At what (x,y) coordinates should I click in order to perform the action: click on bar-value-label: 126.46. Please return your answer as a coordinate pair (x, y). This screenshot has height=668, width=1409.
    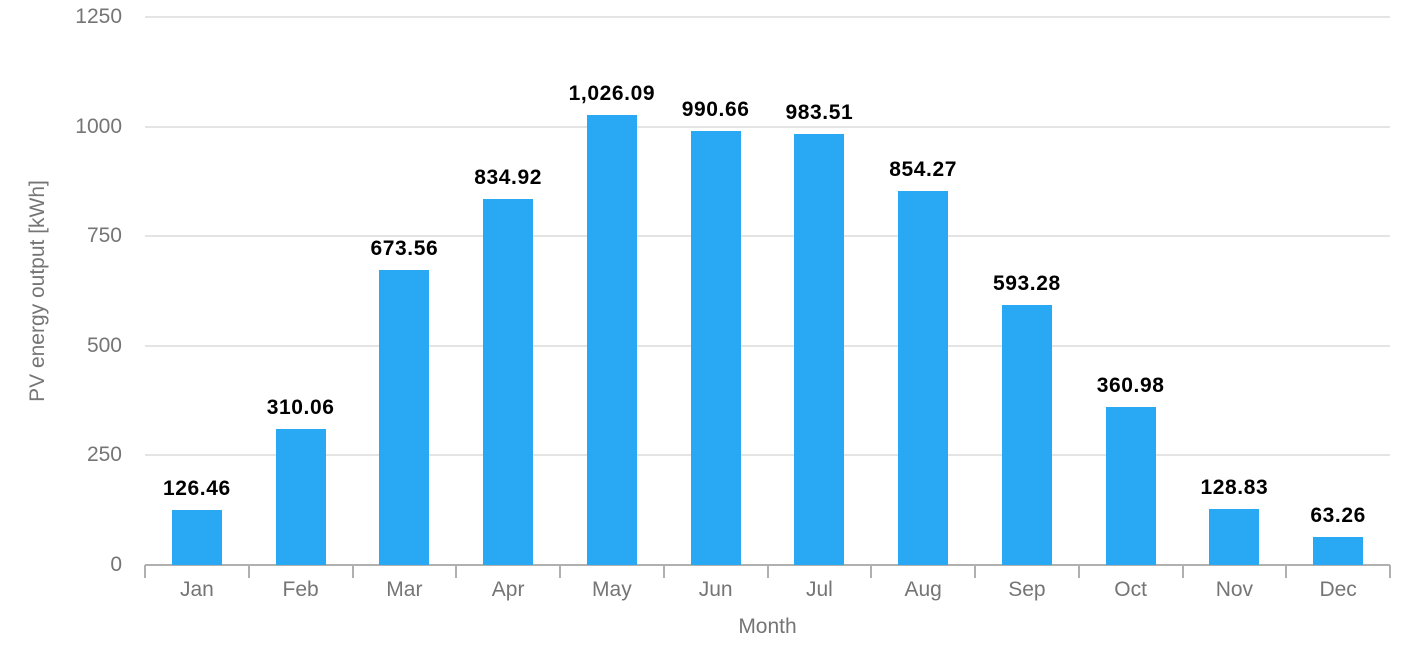
    Looking at the image, I should click on (196, 488).